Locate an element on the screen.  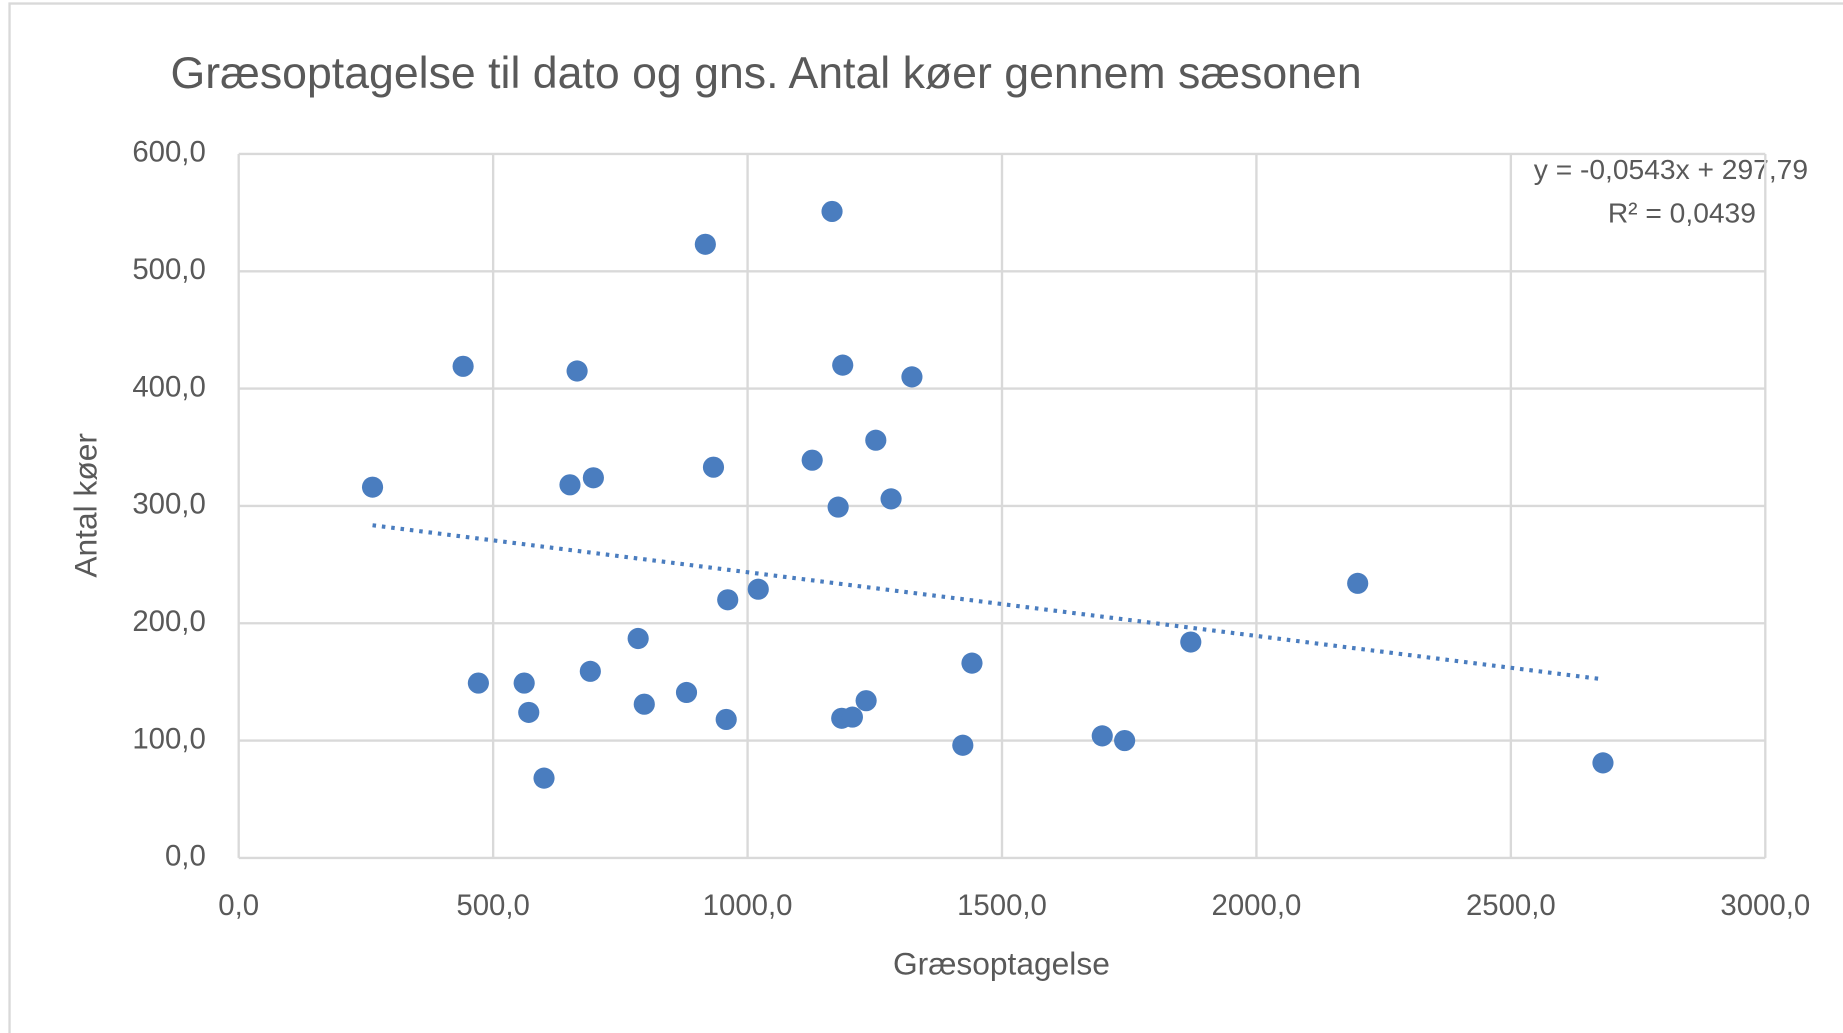
y-tick-label: 400,0 is located at coordinates (168, 386).